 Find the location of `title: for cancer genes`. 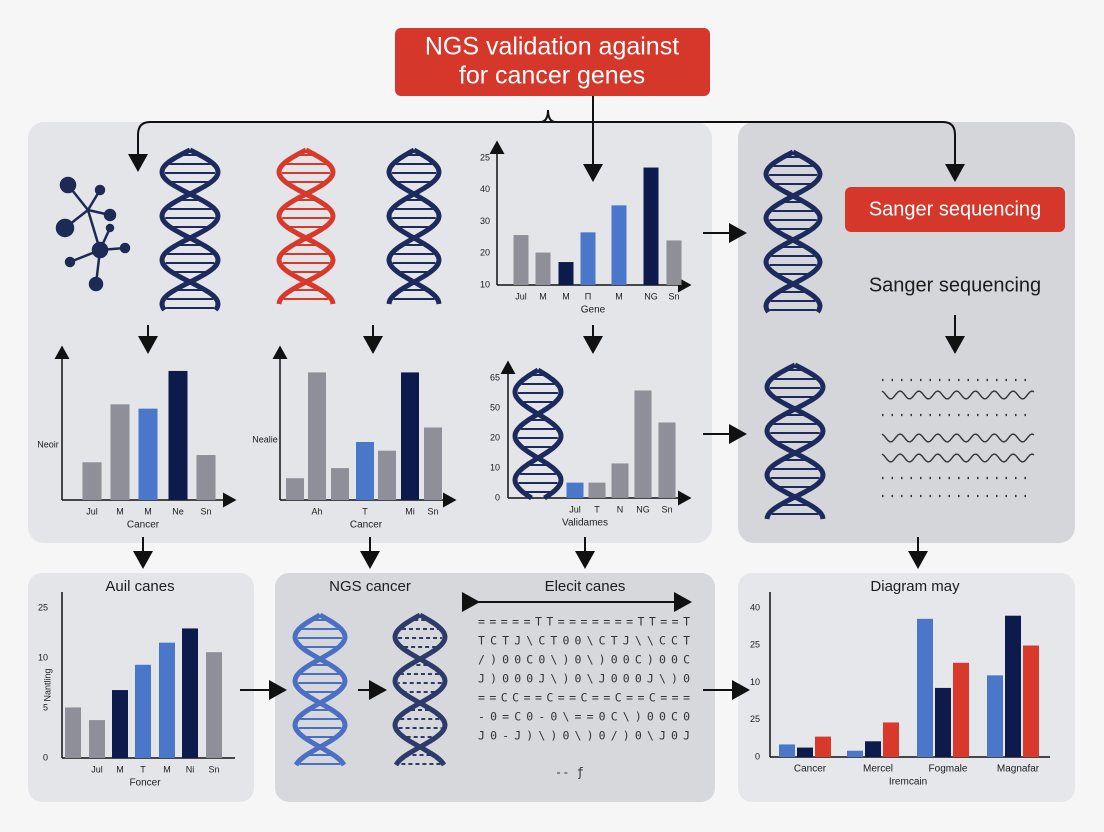

title: for cancer genes is located at coordinates (552, 76).